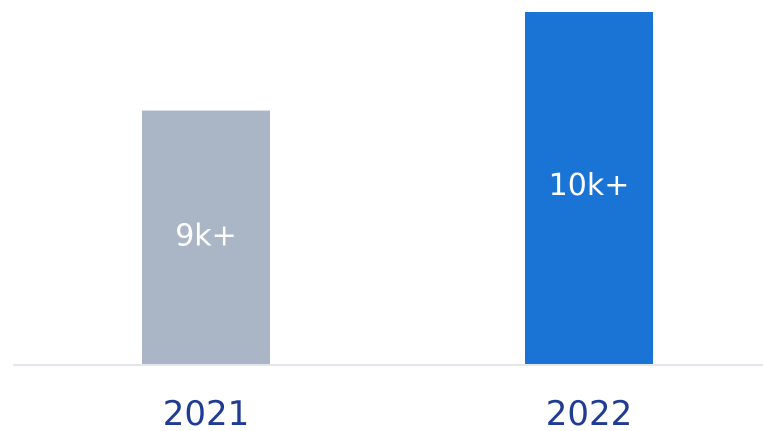 The height and width of the screenshot is (431, 763). What do you see at coordinates (398, 412) in the screenshot?
I see `x-tick-labels: 2021 2022` at bounding box center [398, 412].